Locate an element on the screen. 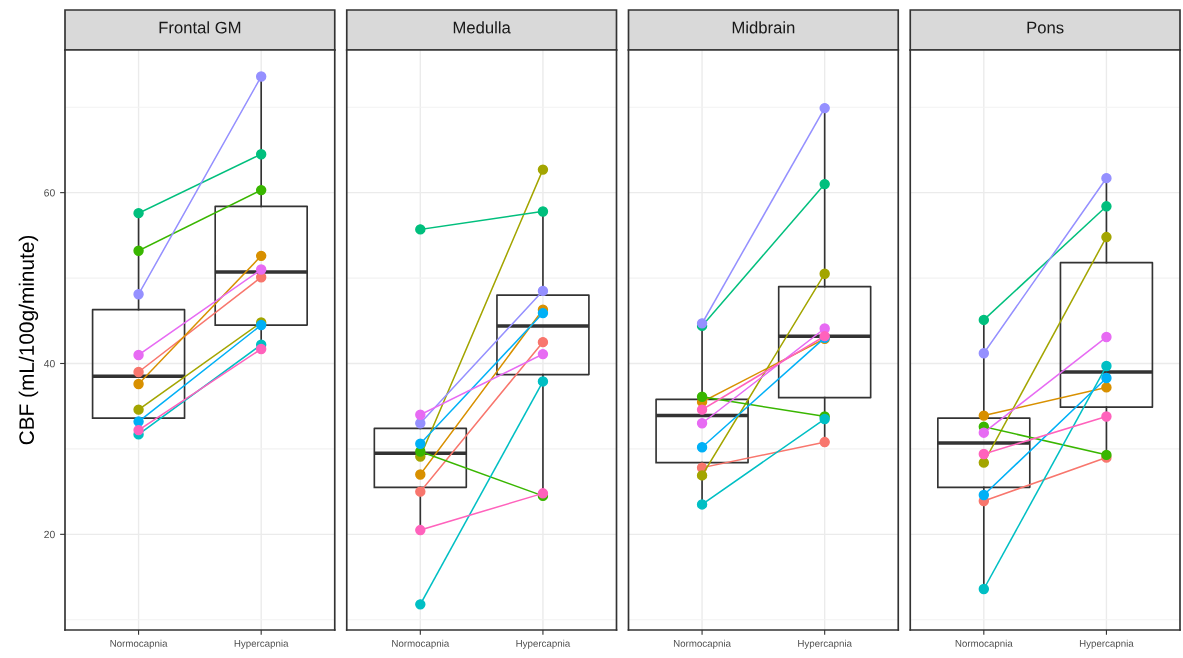 The width and height of the screenshot is (1183, 658). chart-title: Pons is located at coordinates (1045, 27).